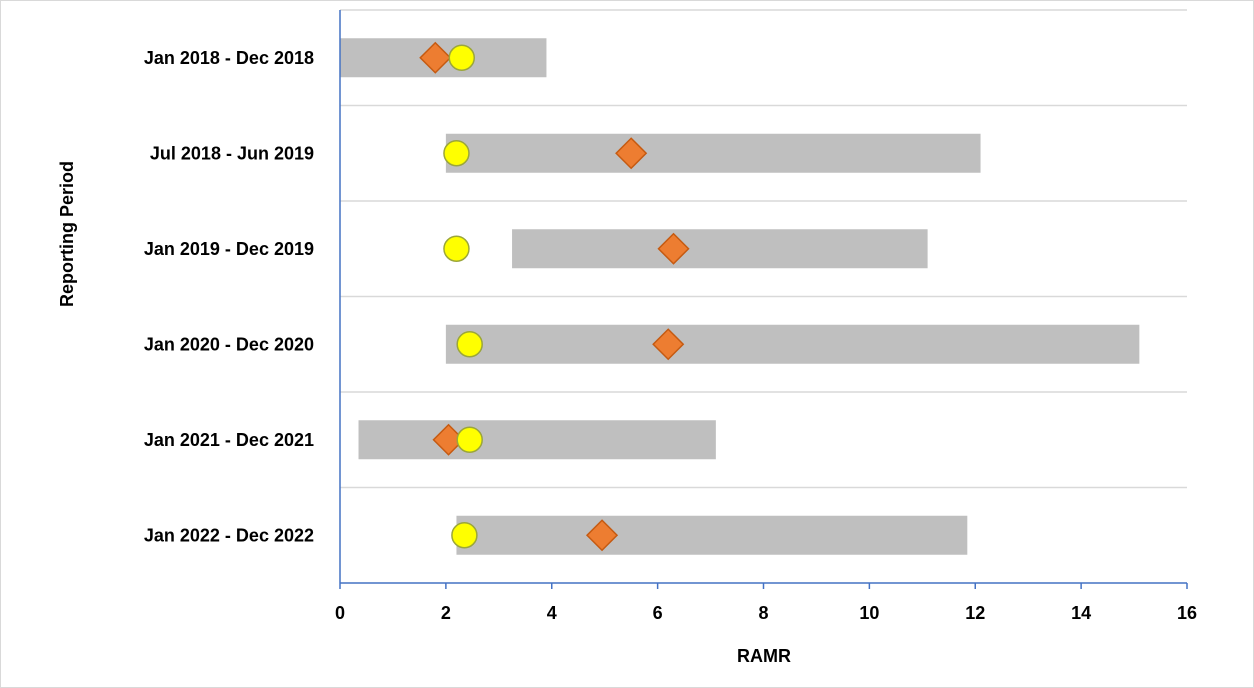 Image resolution: width=1254 pixels, height=688 pixels. Describe the element at coordinates (229, 344) in the screenshot. I see `category-label: Jan 2020 - Dec 2020` at that location.